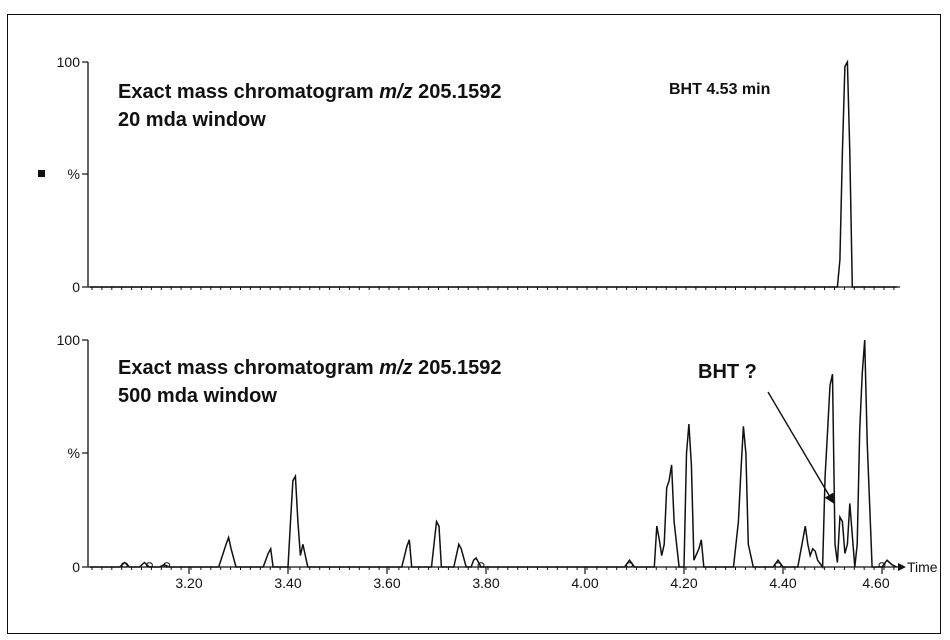  What do you see at coordinates (41, 173) in the screenshot?
I see `small-square-marker` at bounding box center [41, 173].